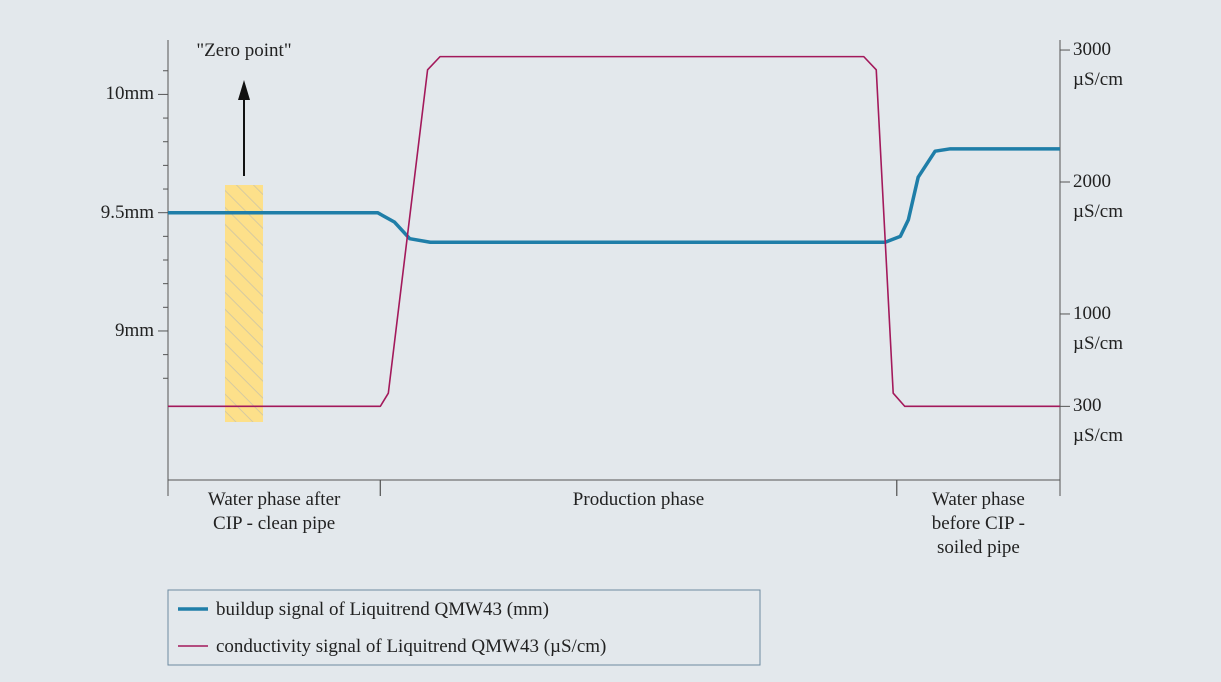 This screenshot has width=1221, height=682. What do you see at coordinates (1098, 196) in the screenshot?
I see `y2-tick-label: 2000 µS/cm` at bounding box center [1098, 196].